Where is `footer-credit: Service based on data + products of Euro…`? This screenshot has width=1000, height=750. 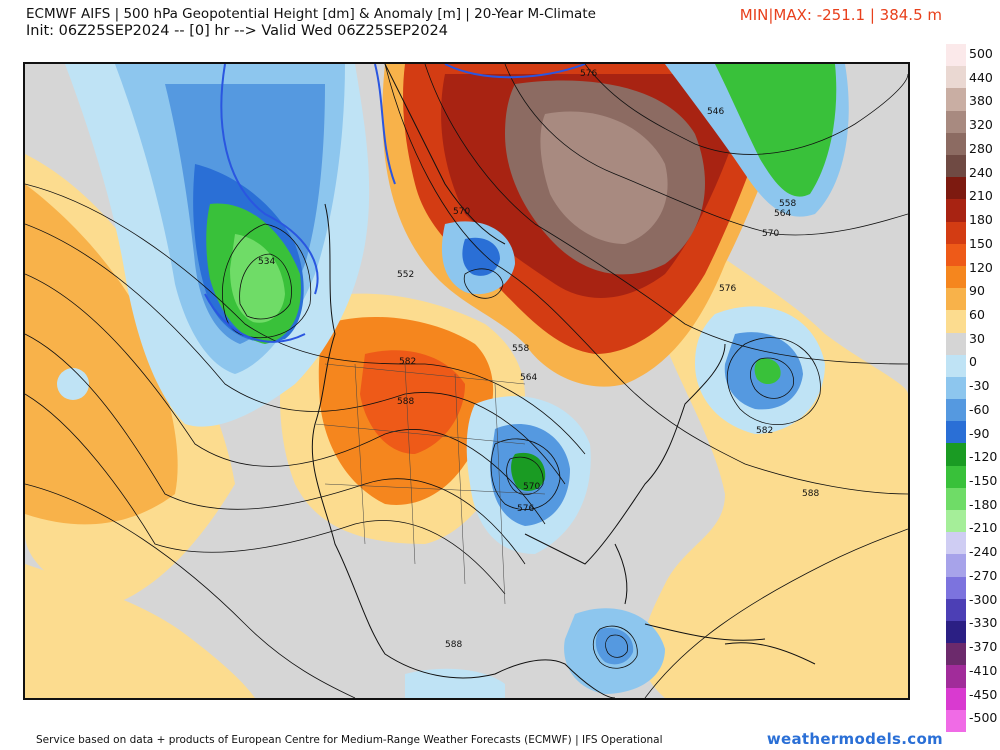 footer-credit: Service based on data + products of Euro… is located at coordinates (349, 740).